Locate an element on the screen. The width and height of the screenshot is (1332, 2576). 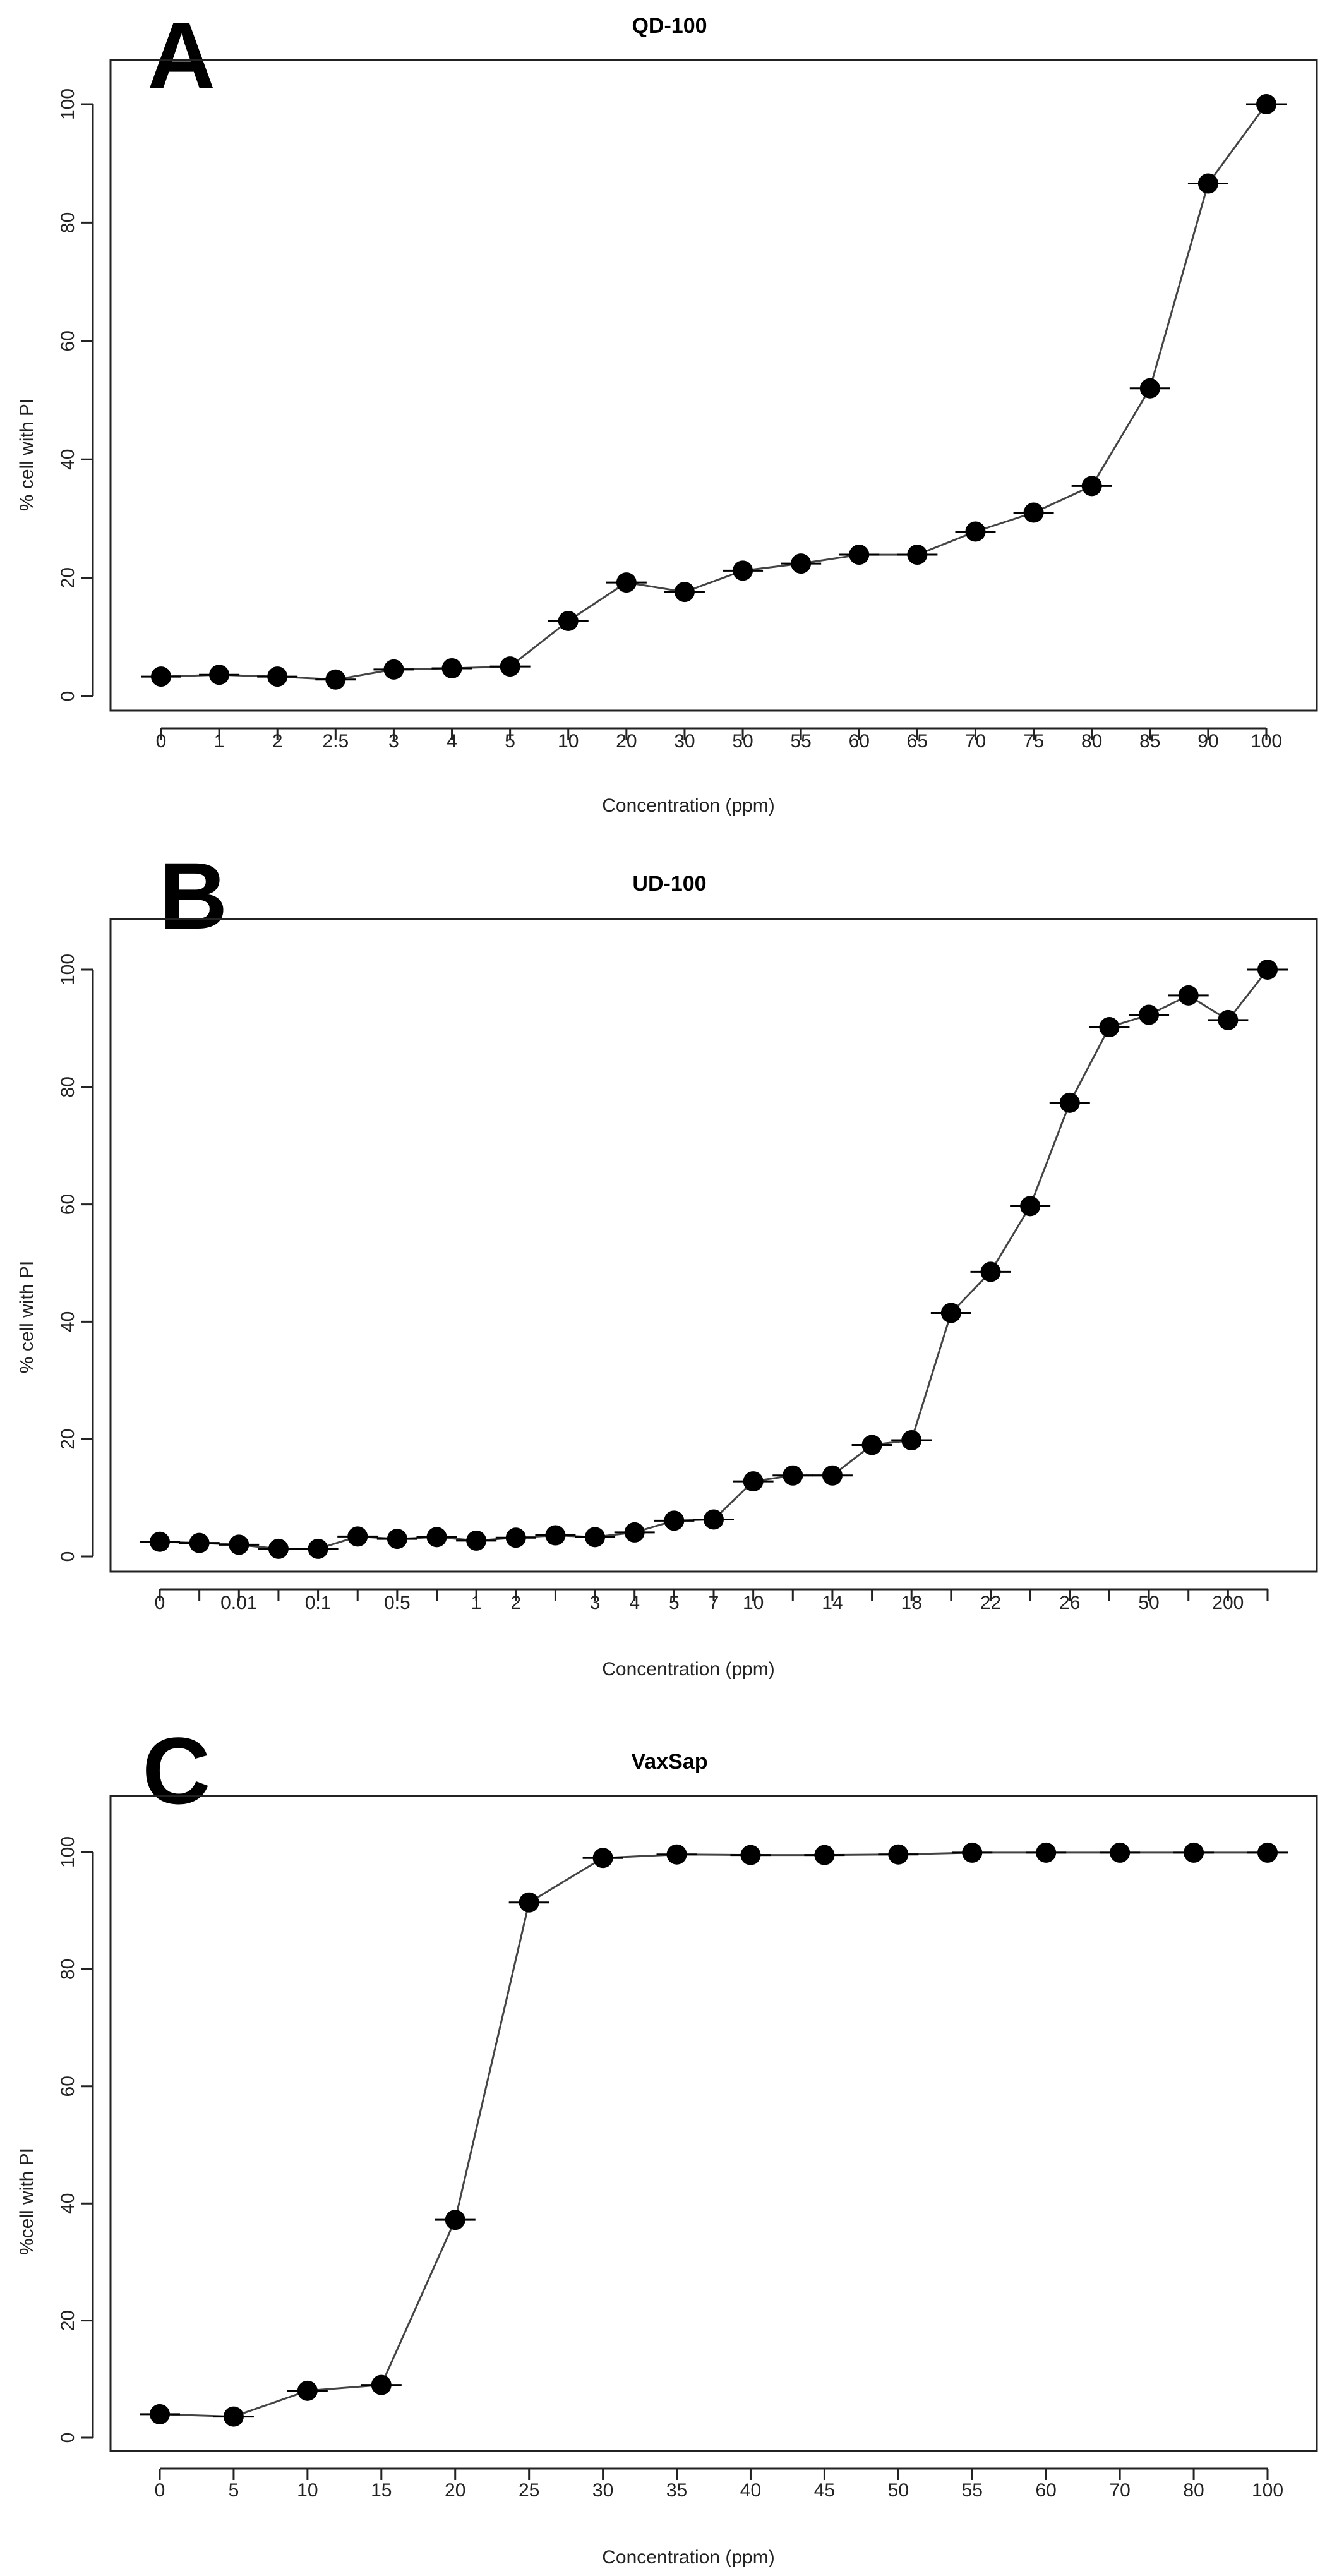
x-tick-label: 7 is located at coordinates (714, 1603).